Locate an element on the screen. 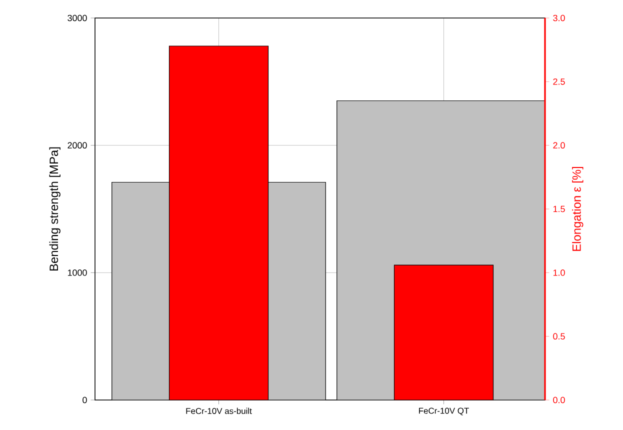 The width and height of the screenshot is (623, 430). y2-tick-label: 1.5 is located at coordinates (559, 209).